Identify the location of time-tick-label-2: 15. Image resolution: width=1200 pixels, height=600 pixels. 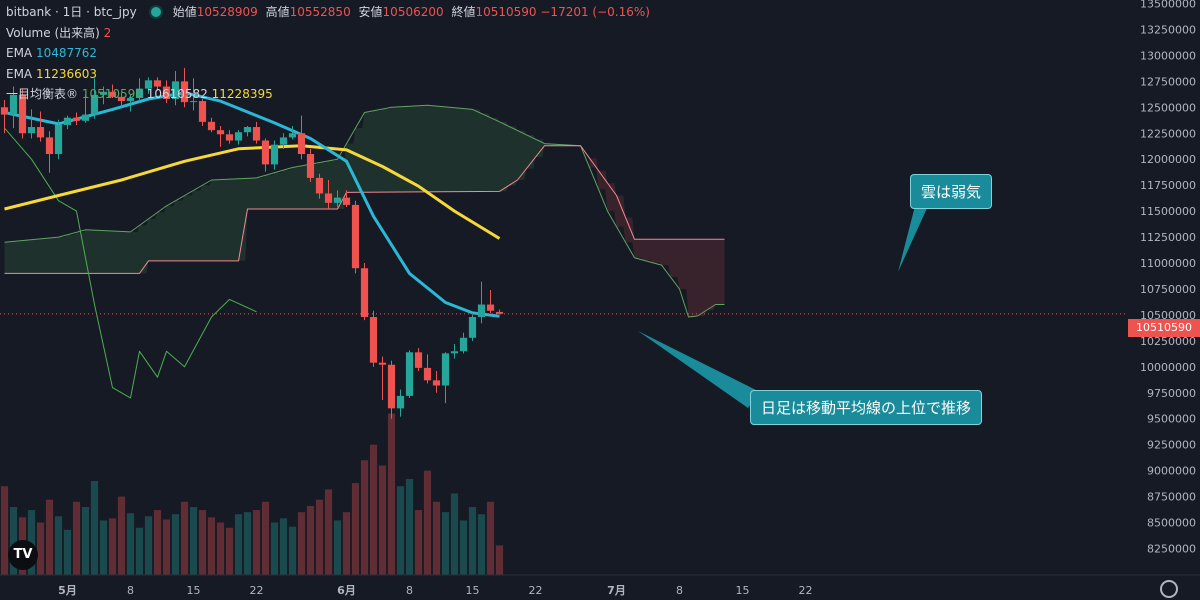
(194, 590).